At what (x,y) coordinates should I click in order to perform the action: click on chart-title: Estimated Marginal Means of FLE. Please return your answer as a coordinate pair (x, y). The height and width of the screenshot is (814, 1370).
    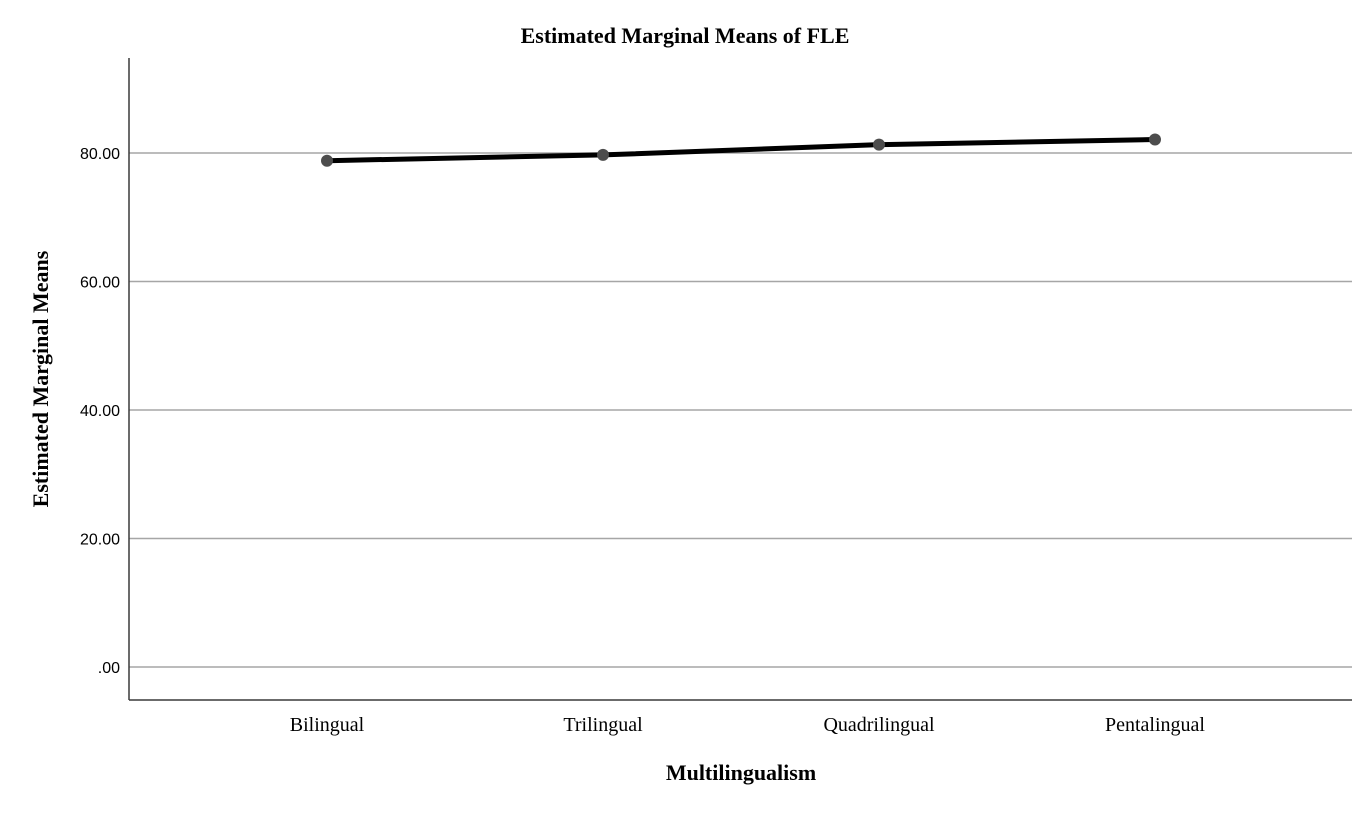
    Looking at the image, I should click on (685, 35).